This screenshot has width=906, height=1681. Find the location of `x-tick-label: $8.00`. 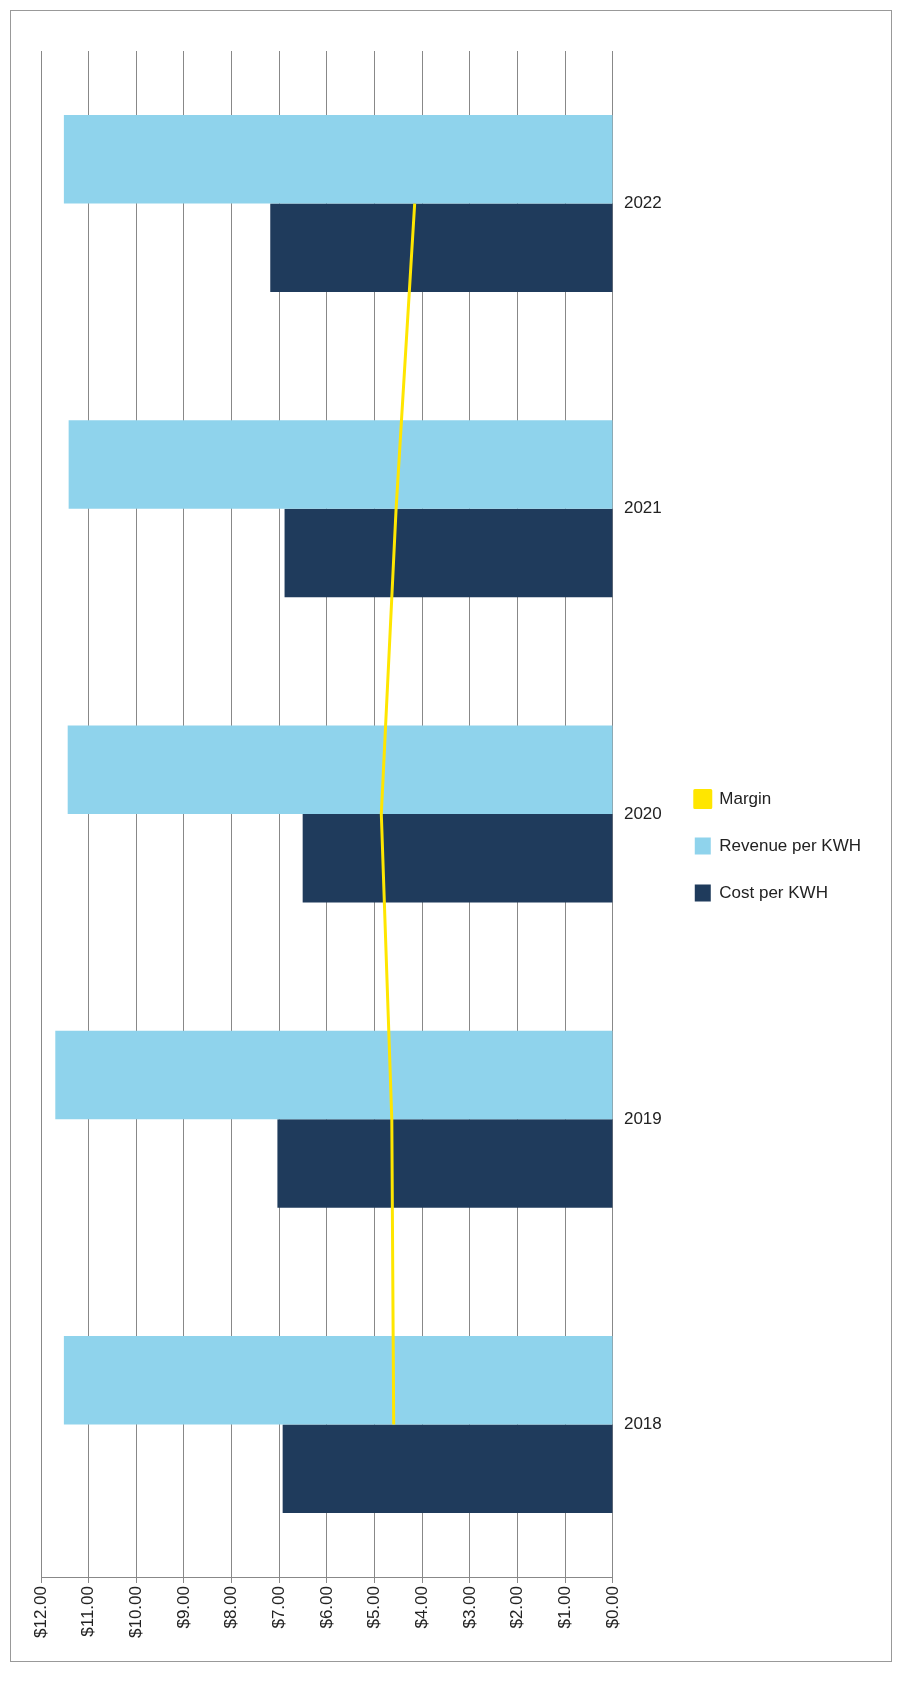

x-tick-label: $8.00 is located at coordinates (231, 1607).